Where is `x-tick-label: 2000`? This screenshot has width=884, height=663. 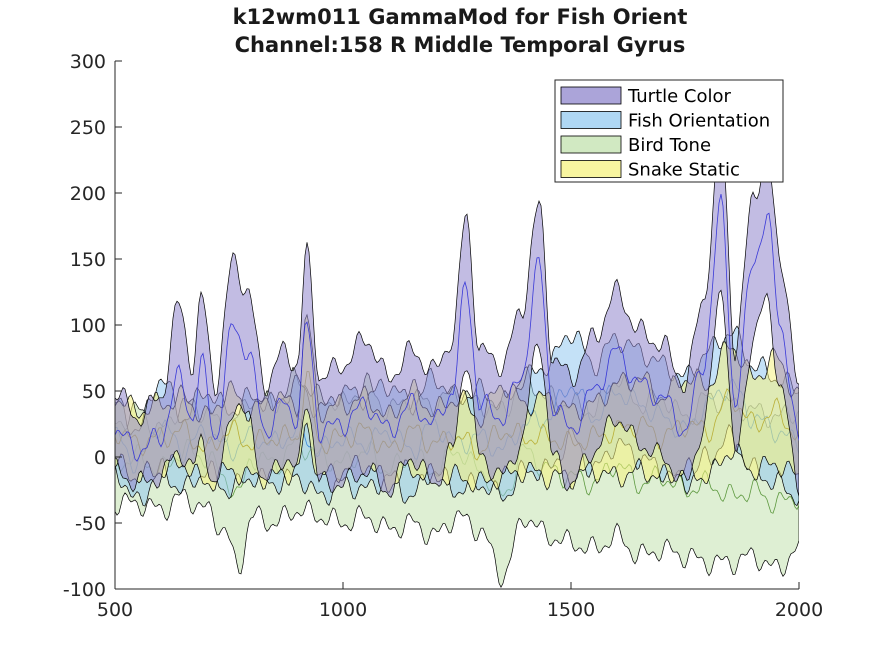
x-tick-label: 2000 is located at coordinates (799, 610).